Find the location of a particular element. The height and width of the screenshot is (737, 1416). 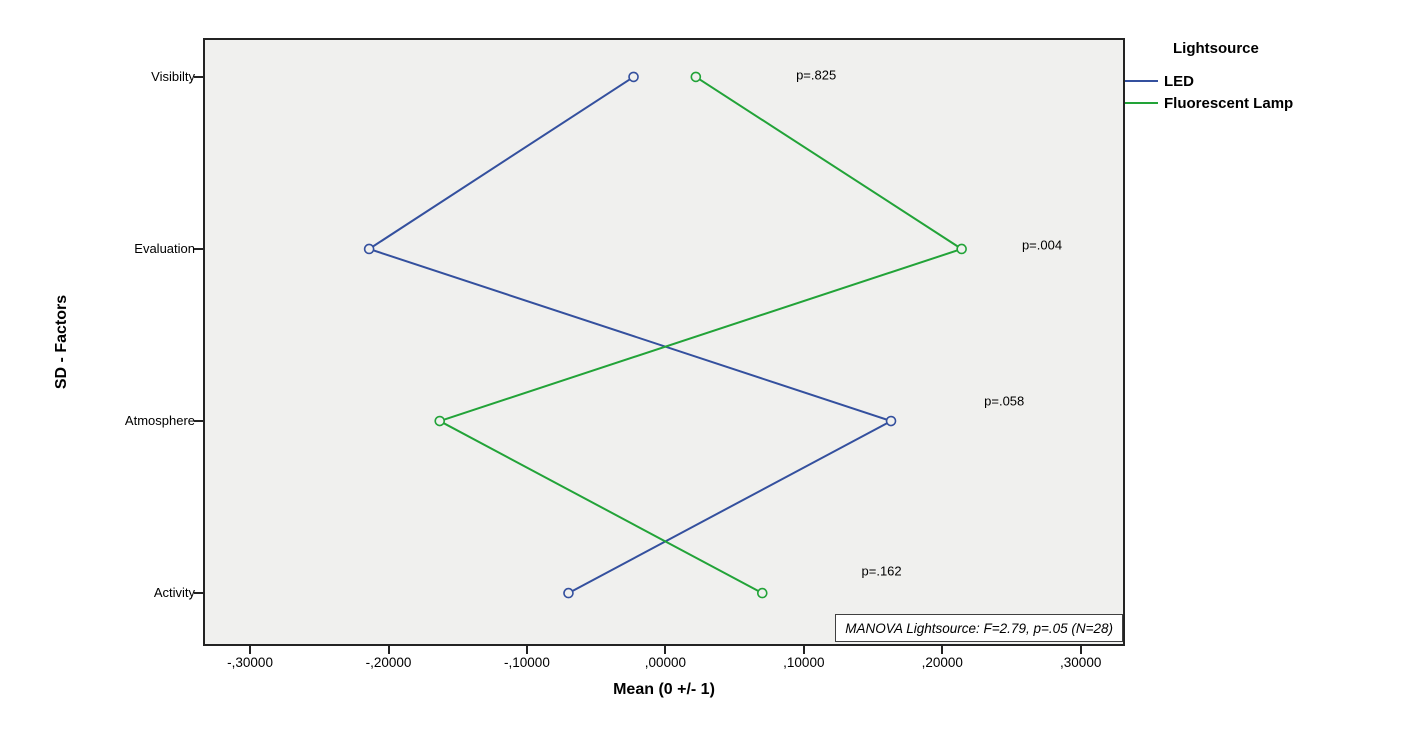

x-tick-label: ,30000 is located at coordinates (1081, 662).